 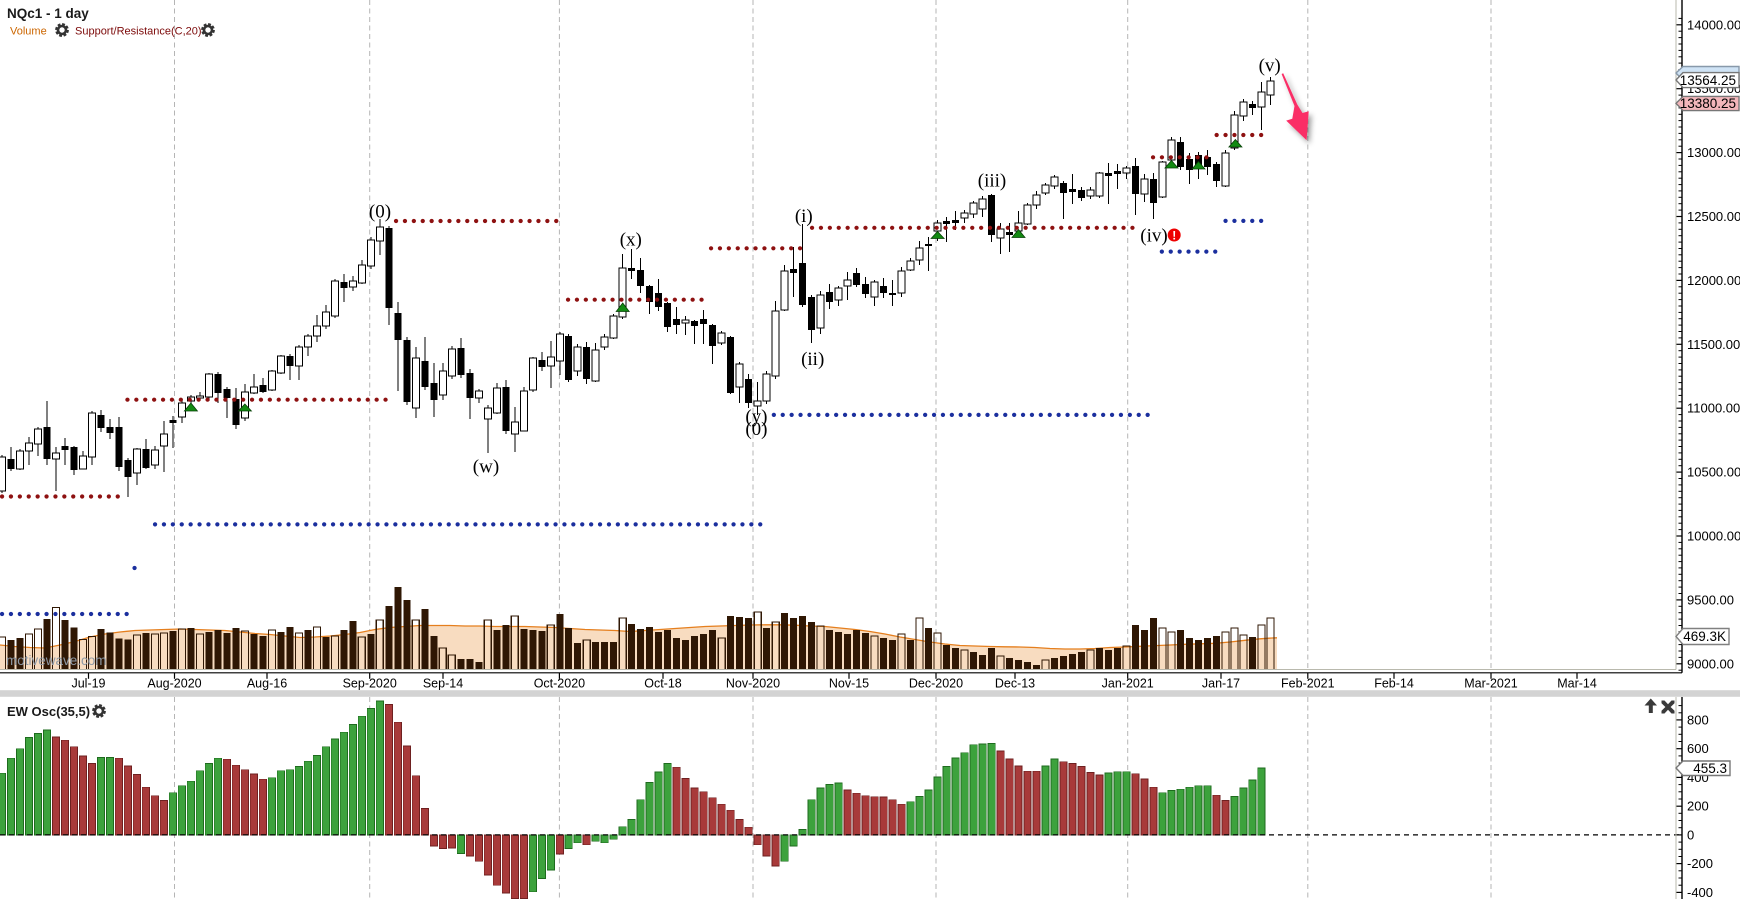 I want to click on svg-text: (iv), so click(x=1153, y=236).